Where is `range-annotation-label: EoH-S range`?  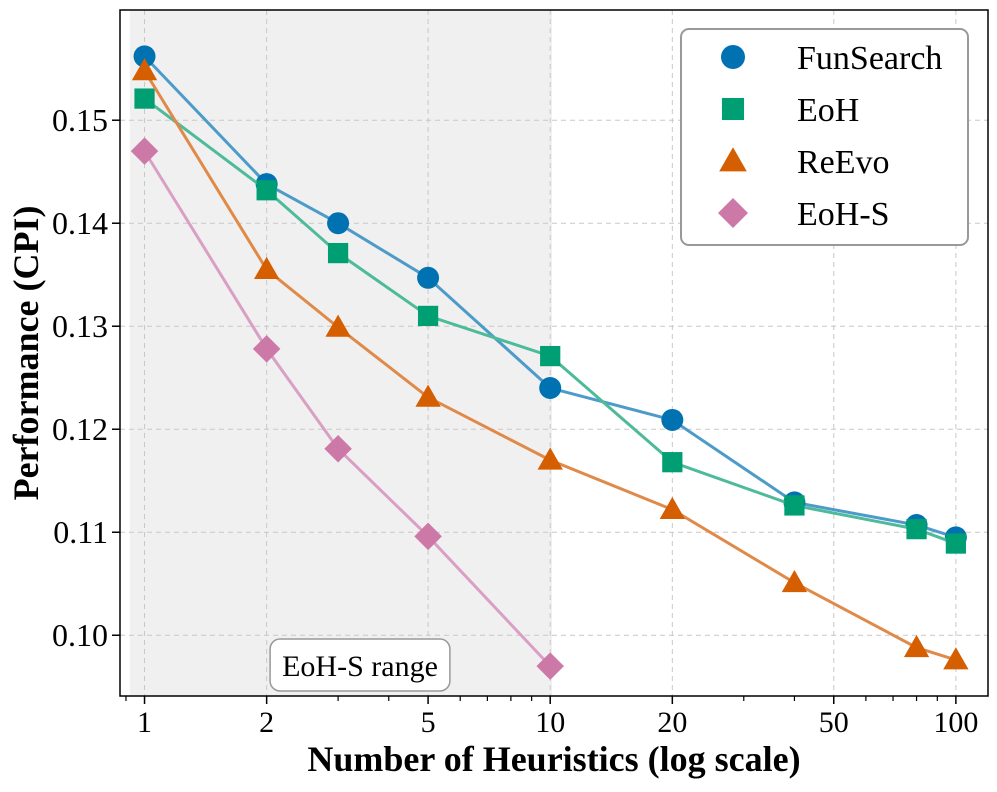
range-annotation-label: EoH-S range is located at coordinates (360, 666).